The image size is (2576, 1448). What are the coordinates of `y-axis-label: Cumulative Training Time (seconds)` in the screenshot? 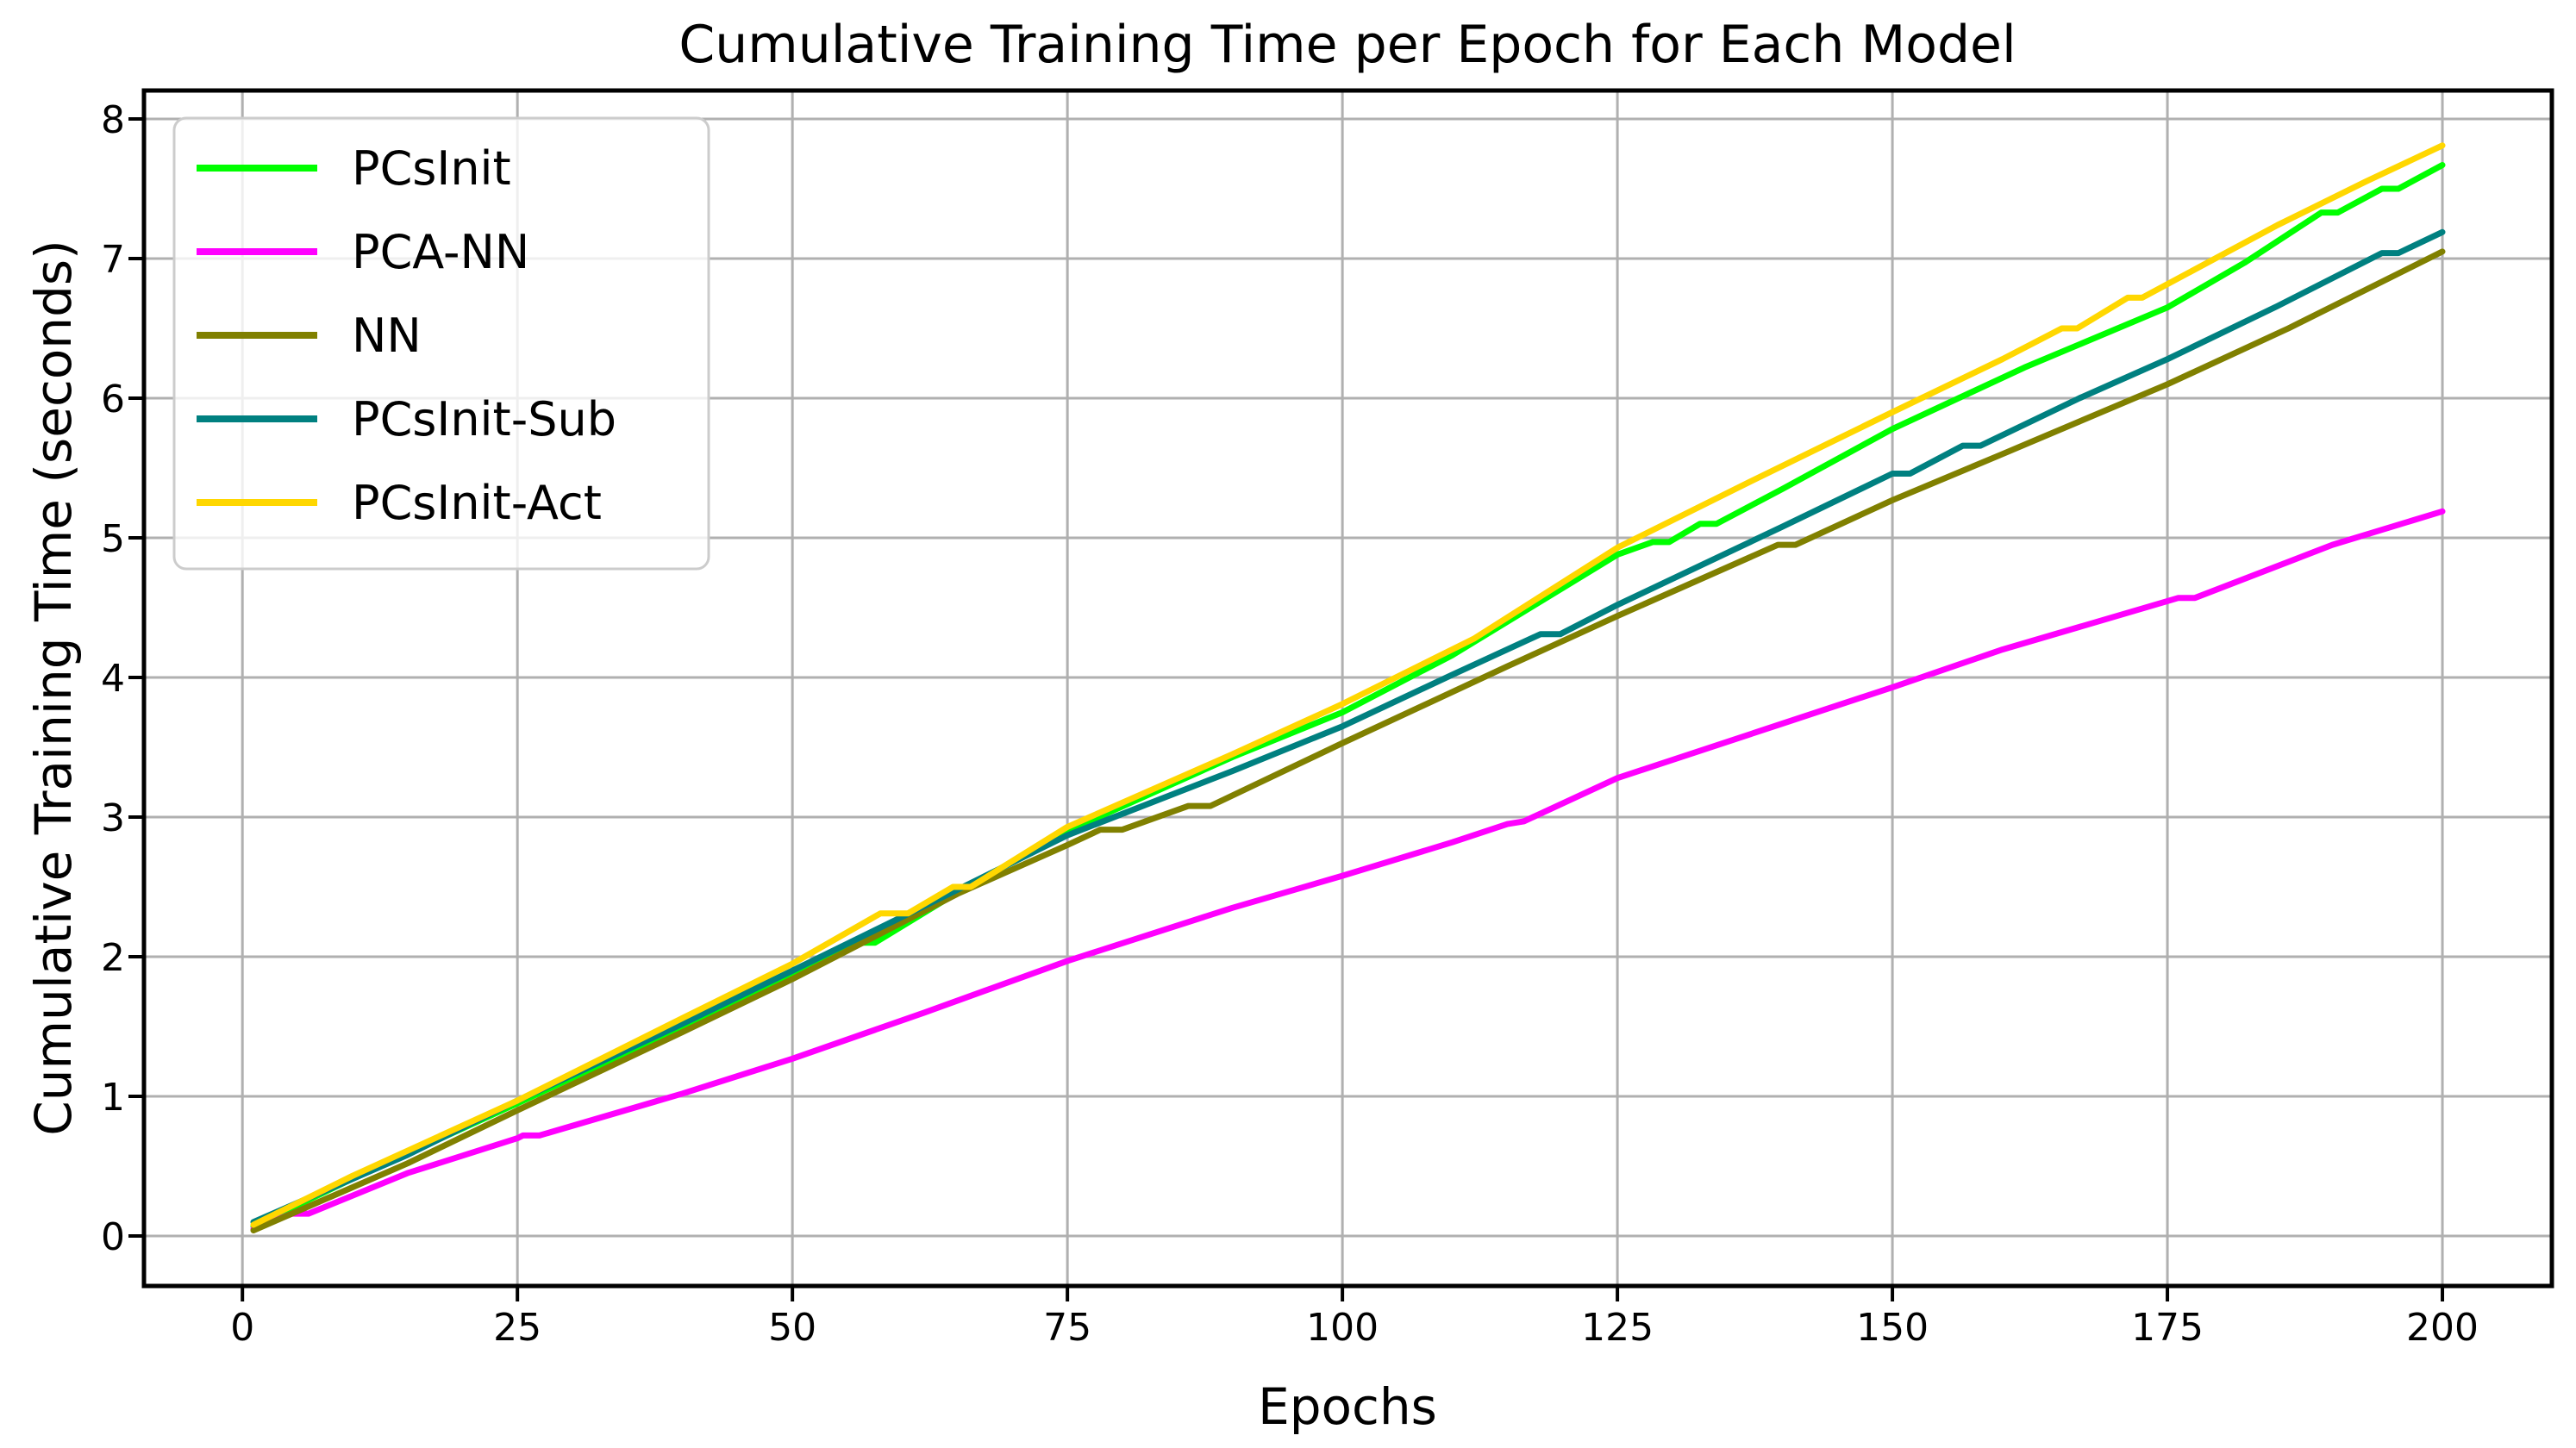 It's located at (53, 687).